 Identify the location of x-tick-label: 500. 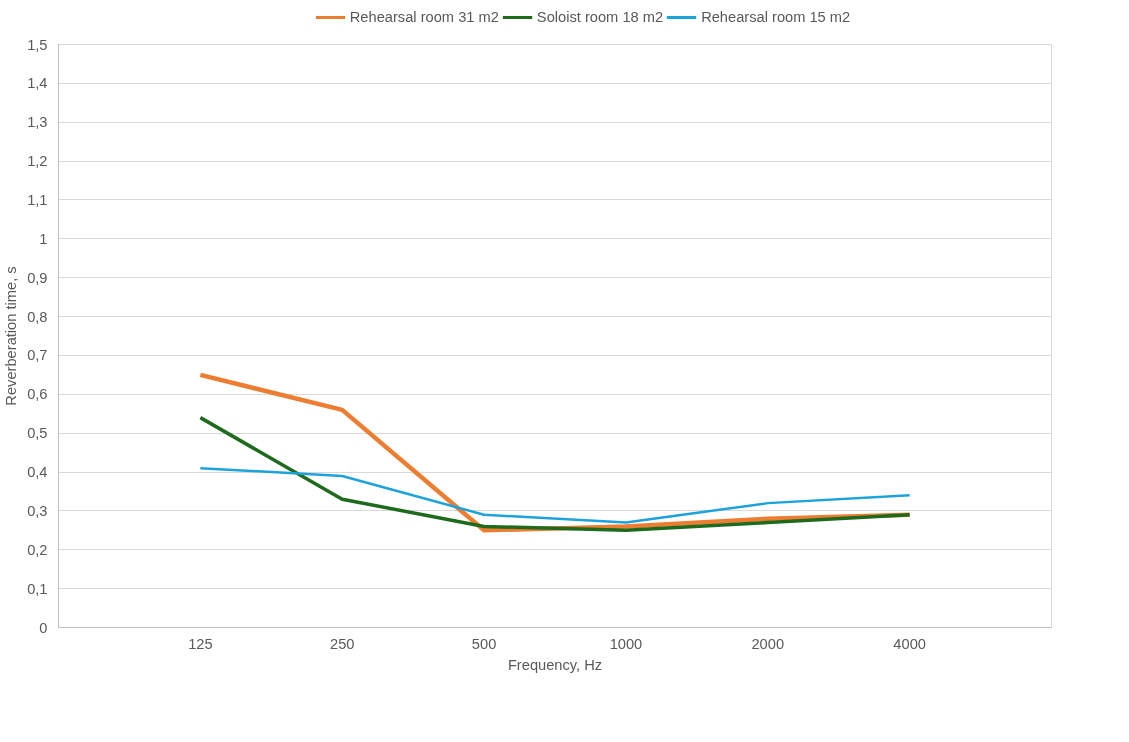
(484, 643).